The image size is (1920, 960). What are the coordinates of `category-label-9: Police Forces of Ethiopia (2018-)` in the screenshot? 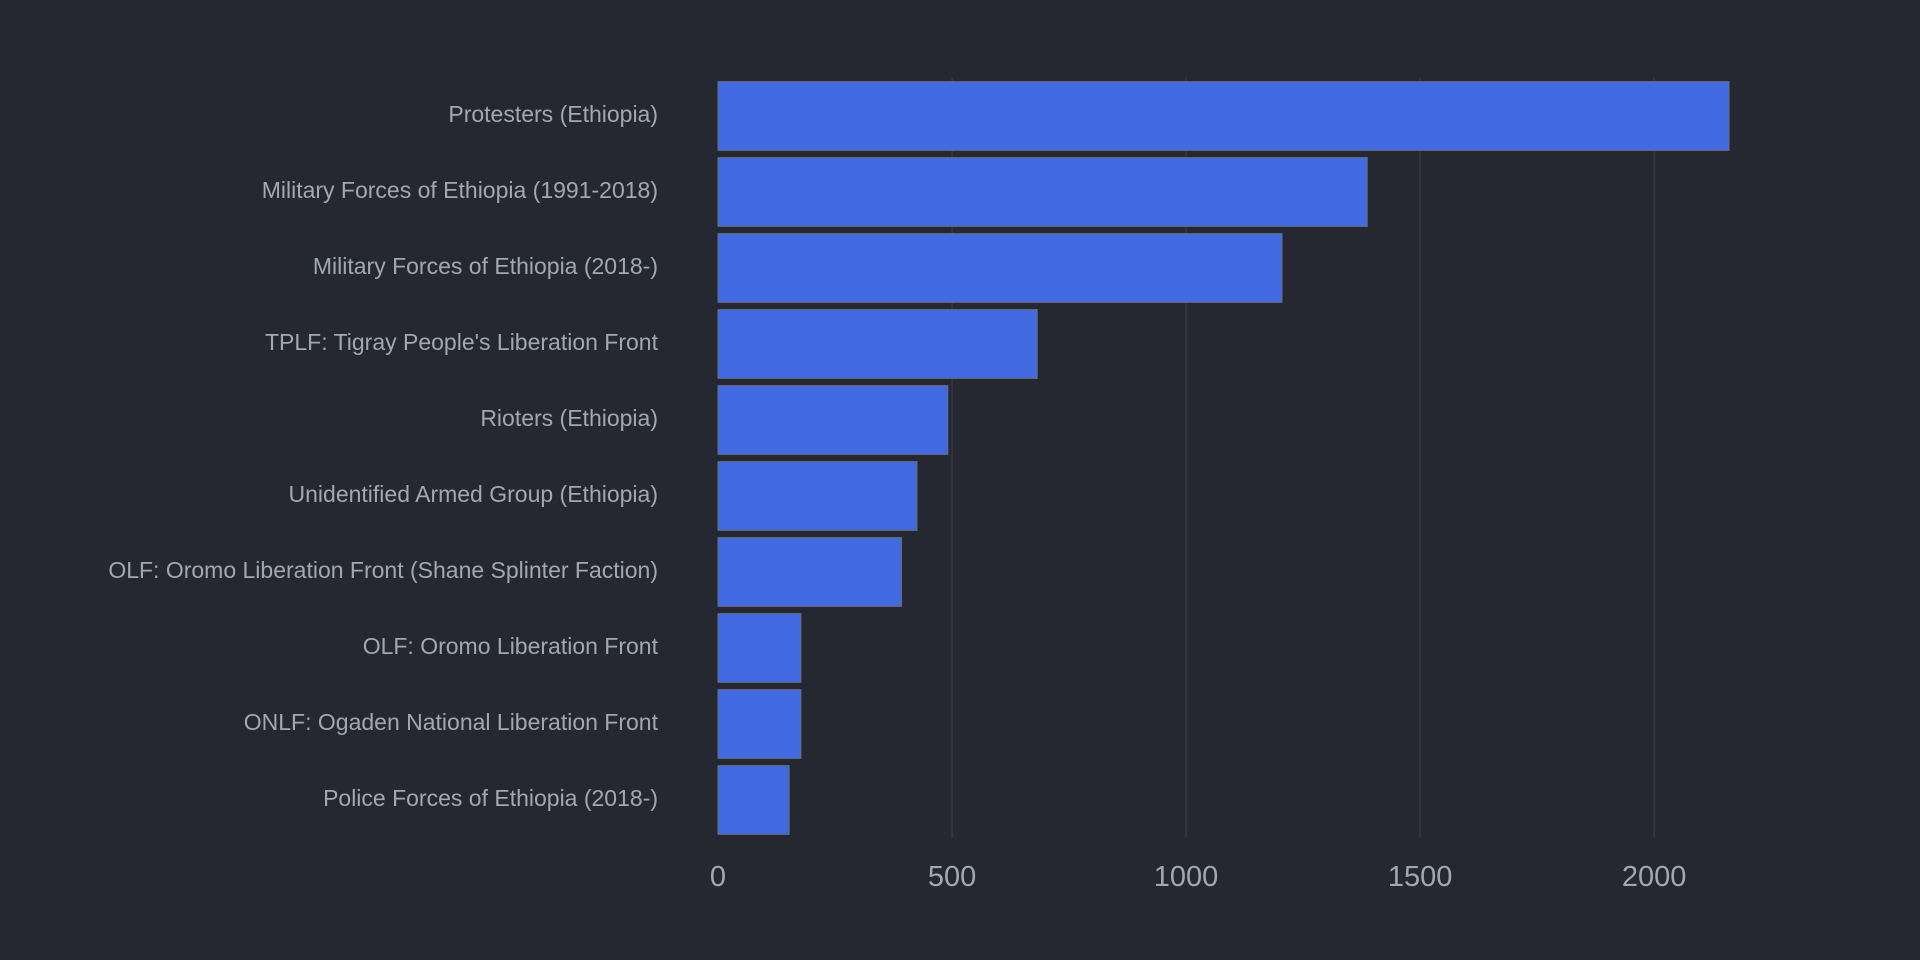 It's located at (490, 798).